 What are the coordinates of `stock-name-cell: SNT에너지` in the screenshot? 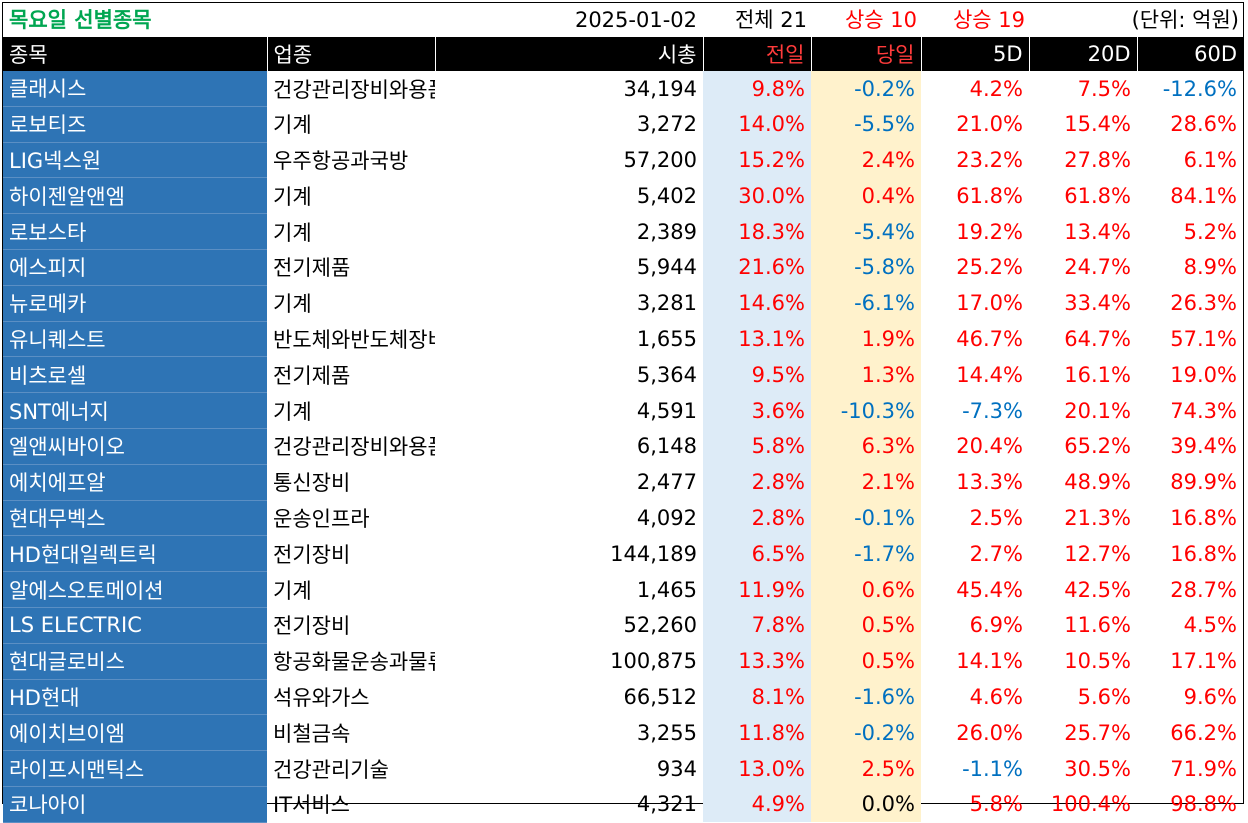 It's located at (135, 410).